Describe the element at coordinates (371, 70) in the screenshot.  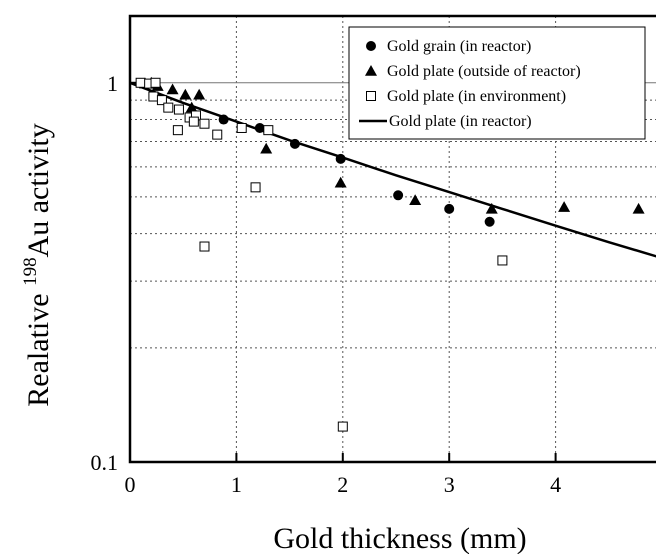
I see `legend-swatch-triangle` at that location.